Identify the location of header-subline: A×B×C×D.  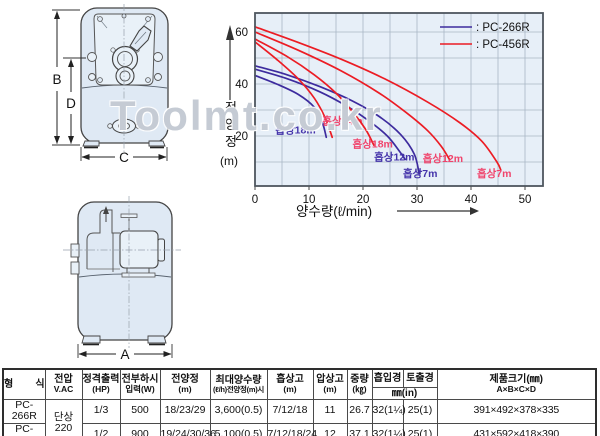
(516, 389).